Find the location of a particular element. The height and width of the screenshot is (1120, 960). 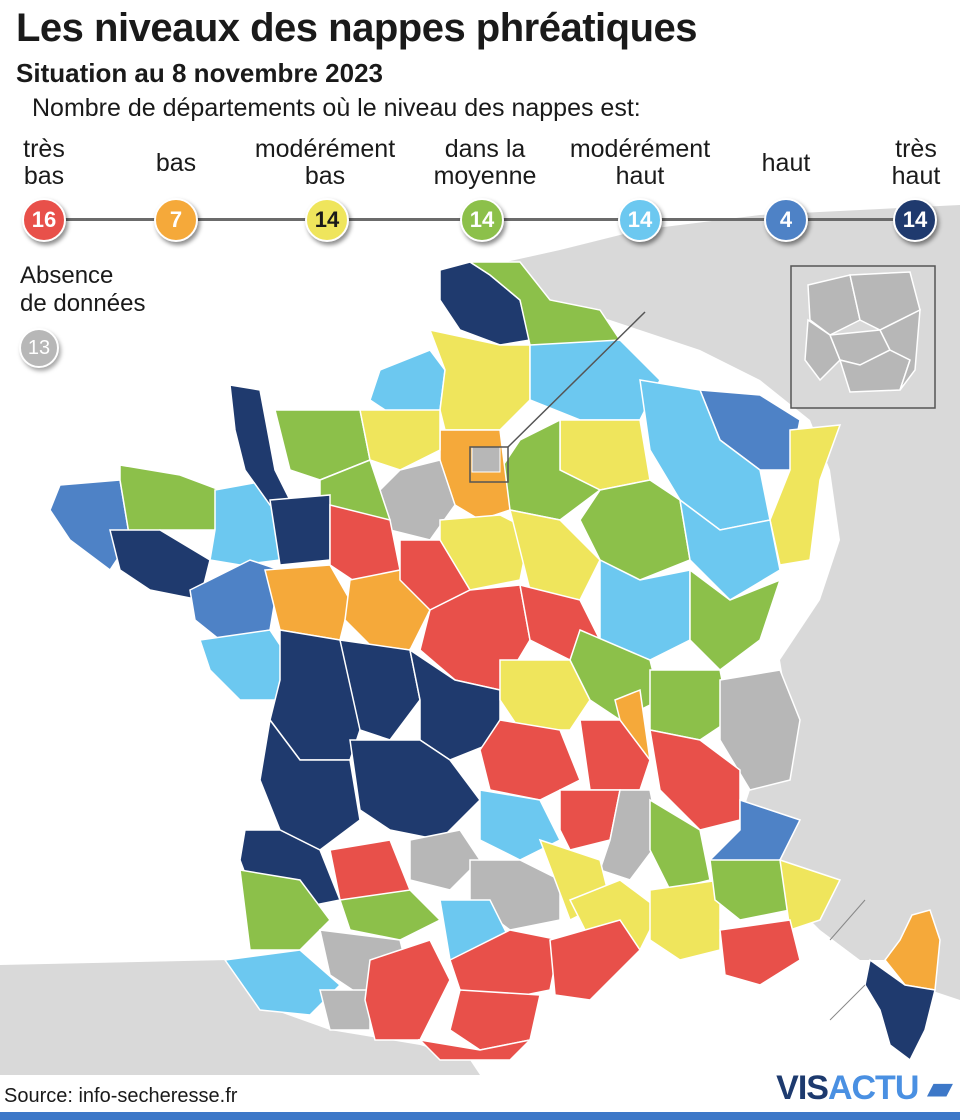

region-very-high-mayenne2 is located at coordinates (300, 530).